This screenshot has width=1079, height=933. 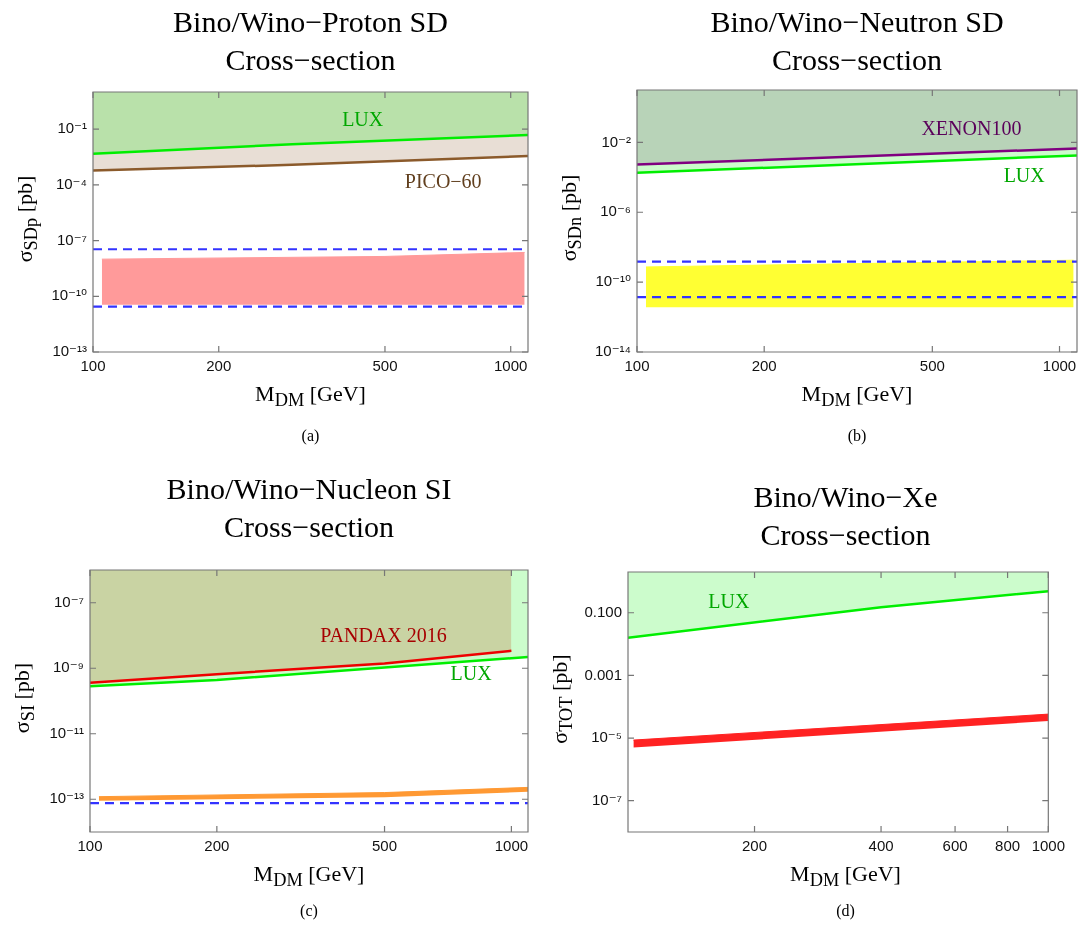 I want to click on y-tick-label: 10⁻², so click(x=616, y=141).